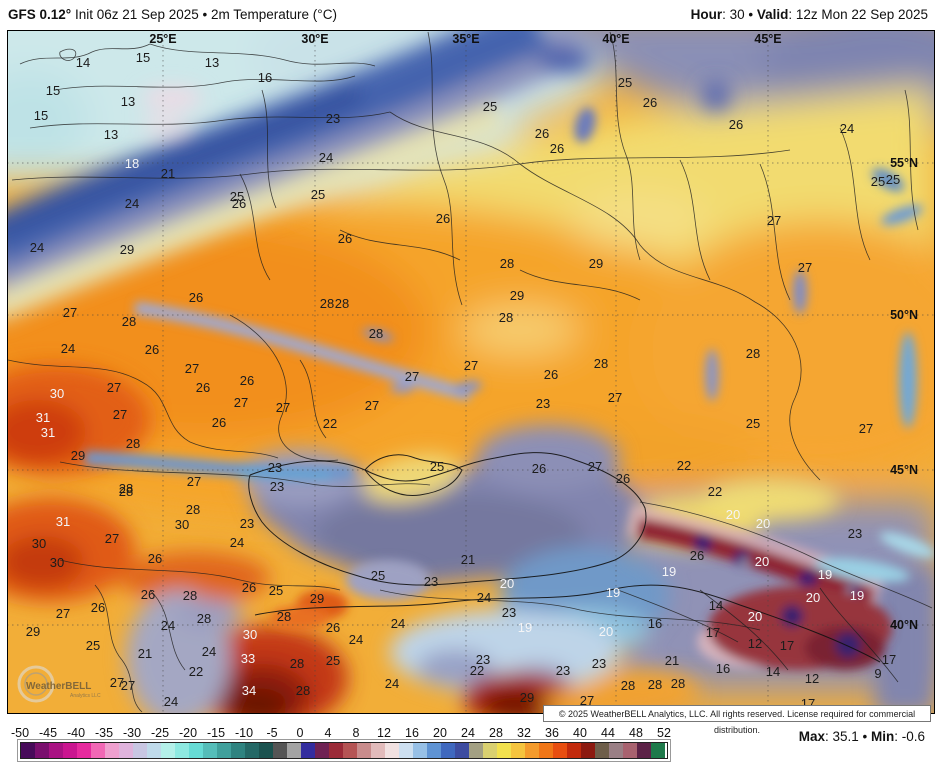 The image size is (935, 768). What do you see at coordinates (75, 685) in the screenshot?
I see `weatherbell-logo: WeatherBELL Analytics LLC` at bounding box center [75, 685].